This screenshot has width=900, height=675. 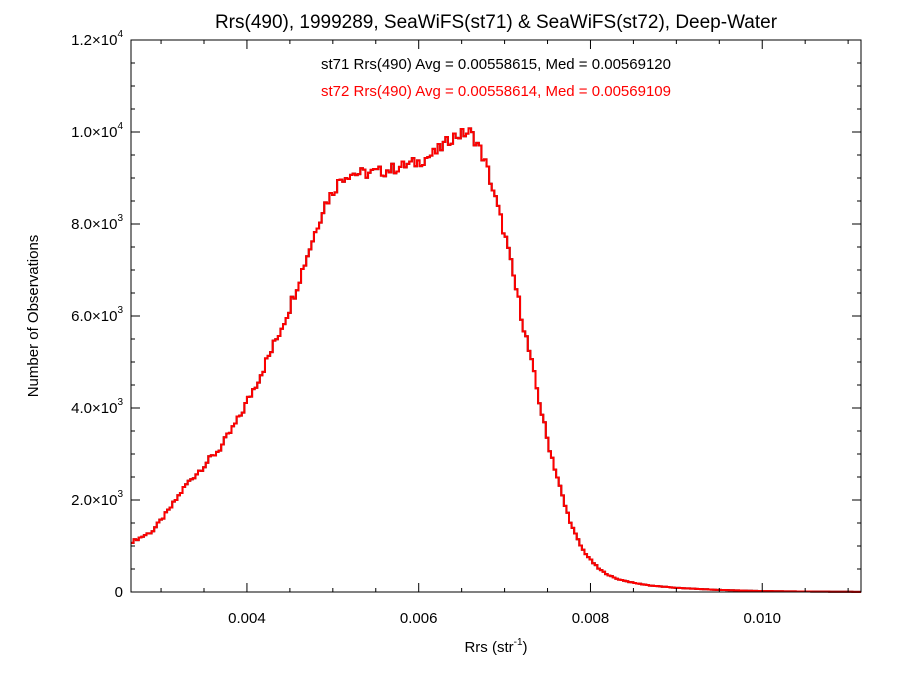 I want to click on y-tick-mantissa: 0, so click(x=119, y=592).